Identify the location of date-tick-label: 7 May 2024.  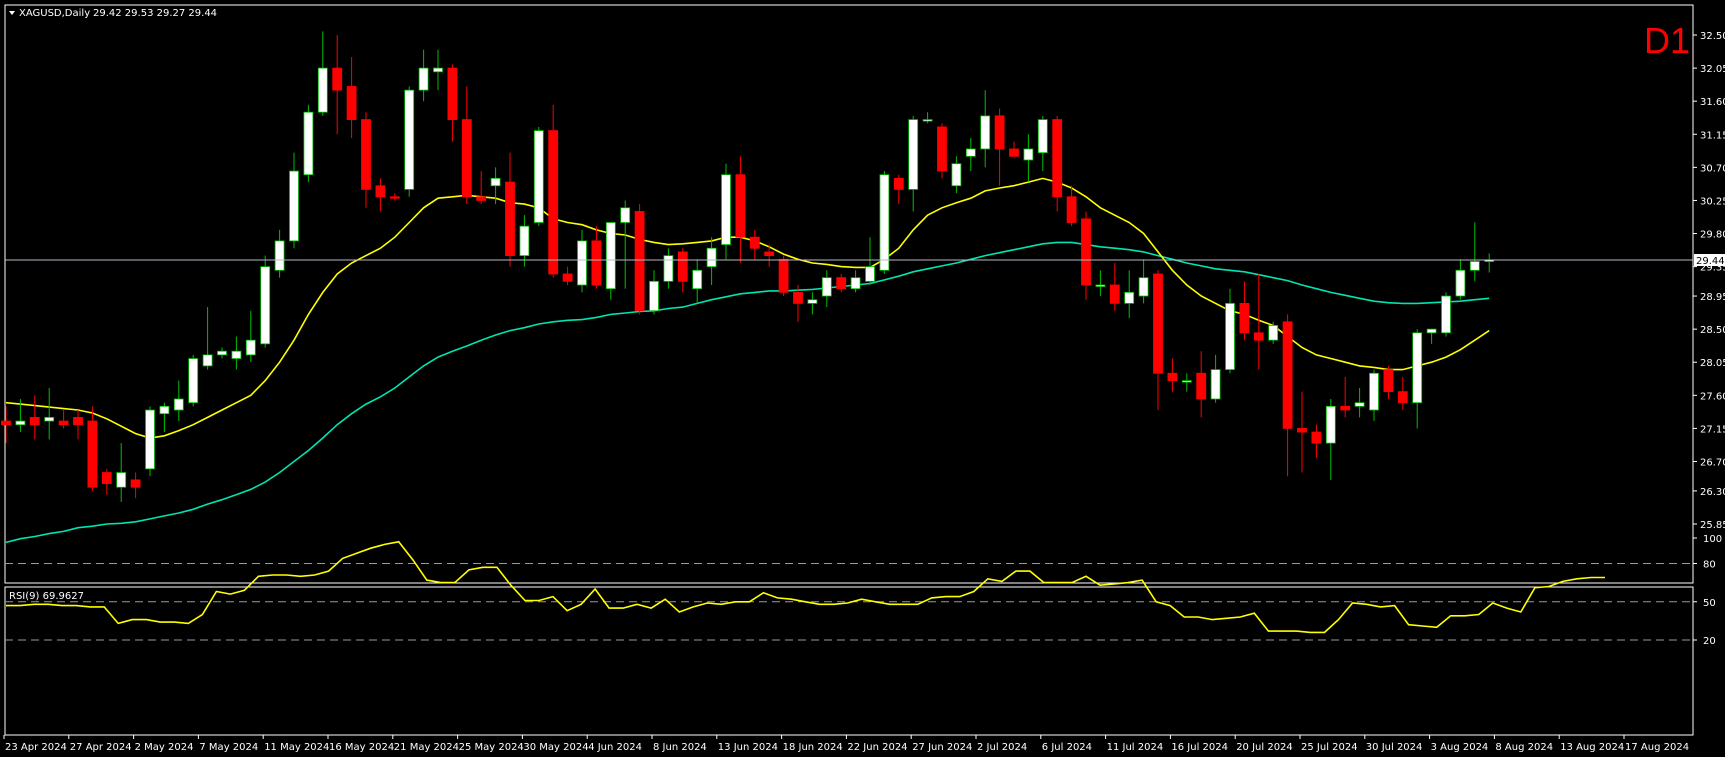
(228, 747).